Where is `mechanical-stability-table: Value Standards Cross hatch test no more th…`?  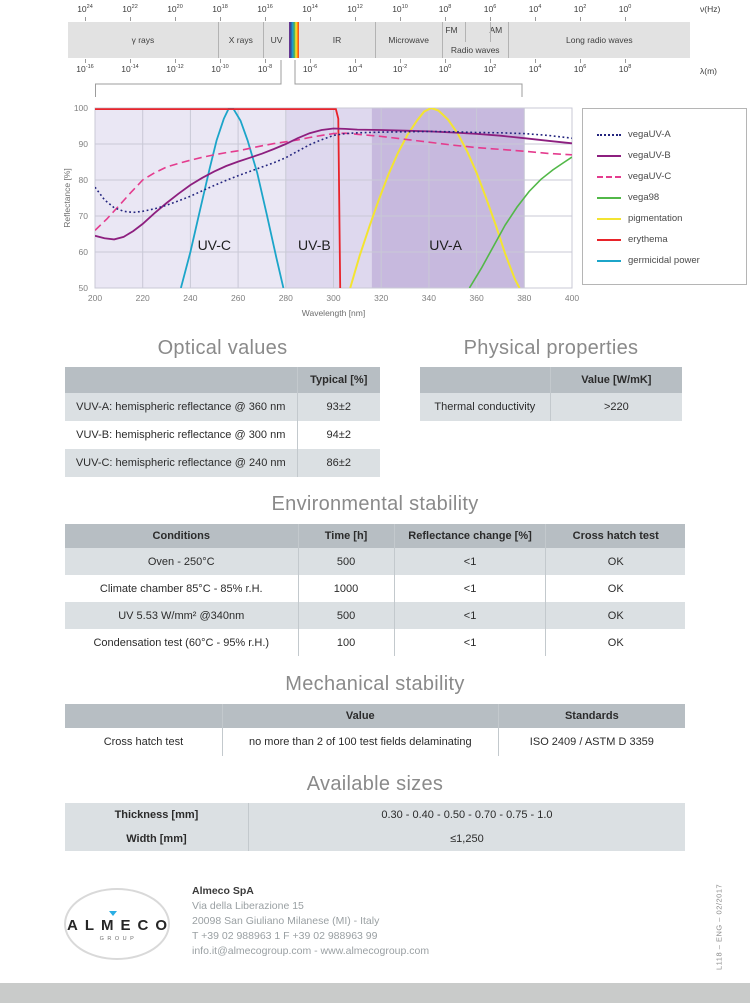 mechanical-stability-table: Value Standards Cross hatch test no more th… is located at coordinates (375, 730).